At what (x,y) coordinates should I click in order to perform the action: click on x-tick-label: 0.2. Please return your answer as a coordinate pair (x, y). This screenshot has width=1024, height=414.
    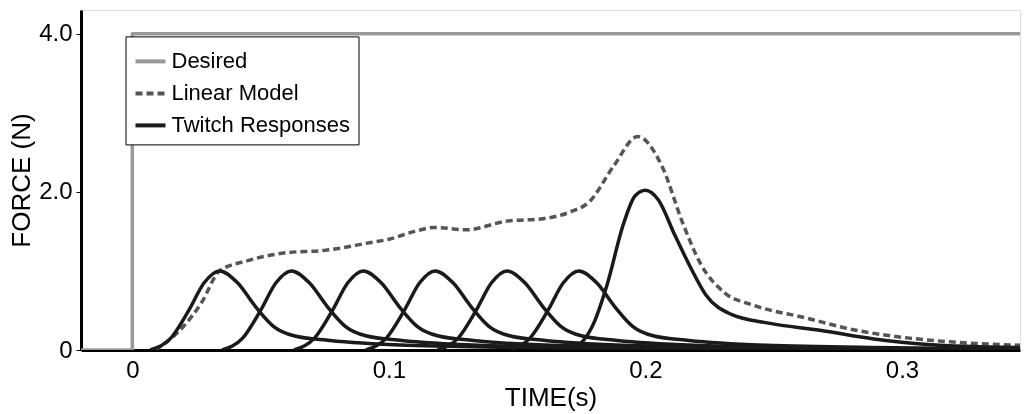
    Looking at the image, I should click on (646, 369).